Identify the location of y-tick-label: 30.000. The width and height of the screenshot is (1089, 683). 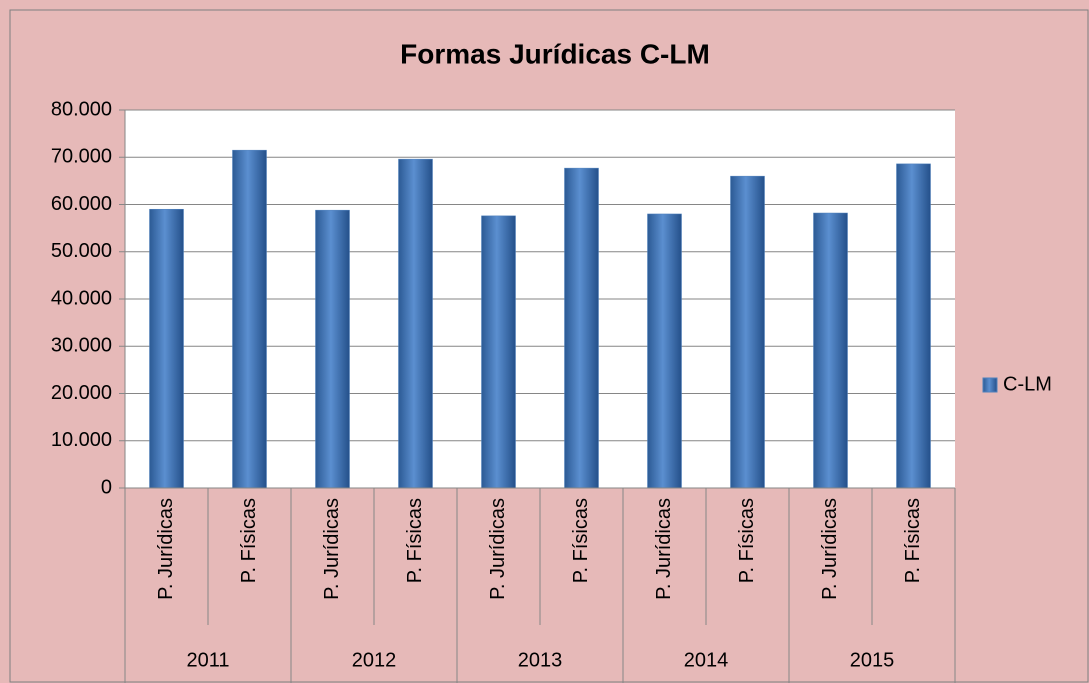
(81, 346).